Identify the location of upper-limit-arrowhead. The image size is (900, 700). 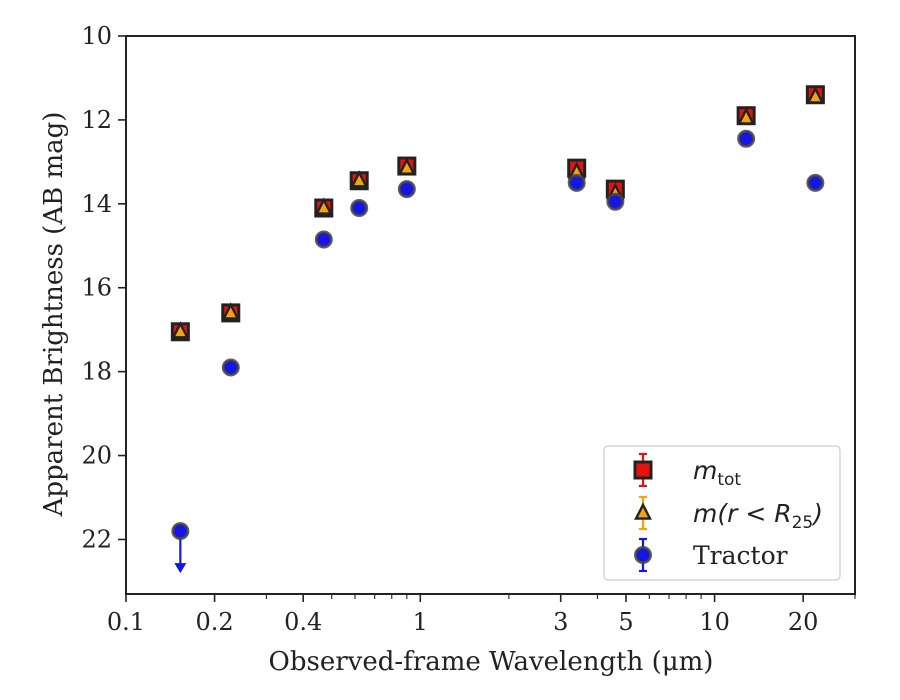
(180, 568).